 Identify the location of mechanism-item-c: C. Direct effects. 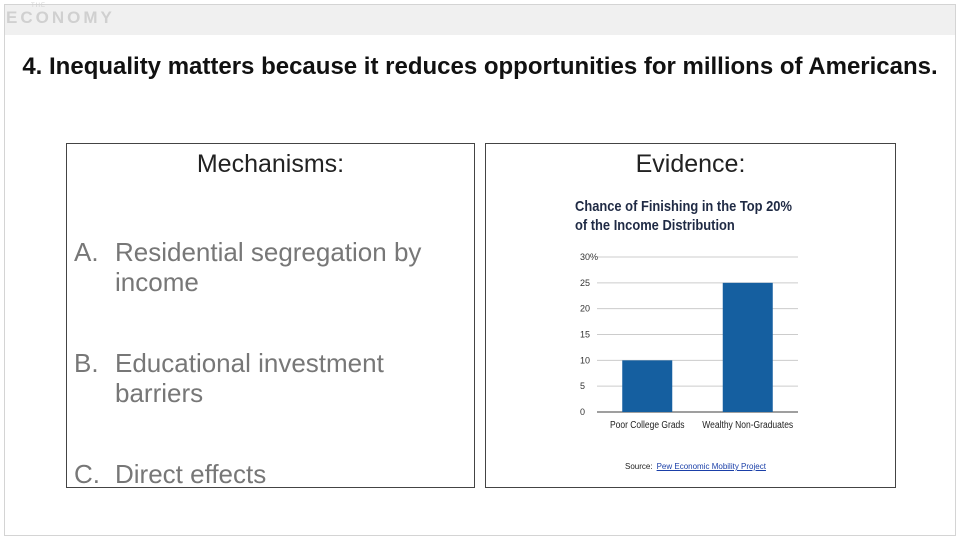
(269, 473).